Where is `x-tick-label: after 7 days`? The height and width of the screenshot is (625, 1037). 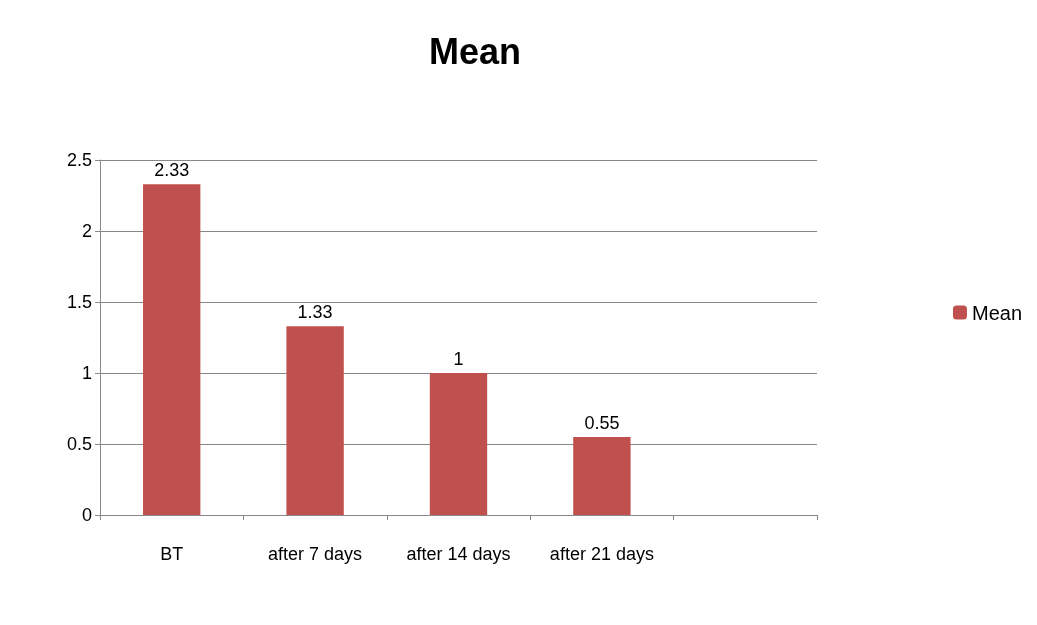
x-tick-label: after 7 days is located at coordinates (315, 554).